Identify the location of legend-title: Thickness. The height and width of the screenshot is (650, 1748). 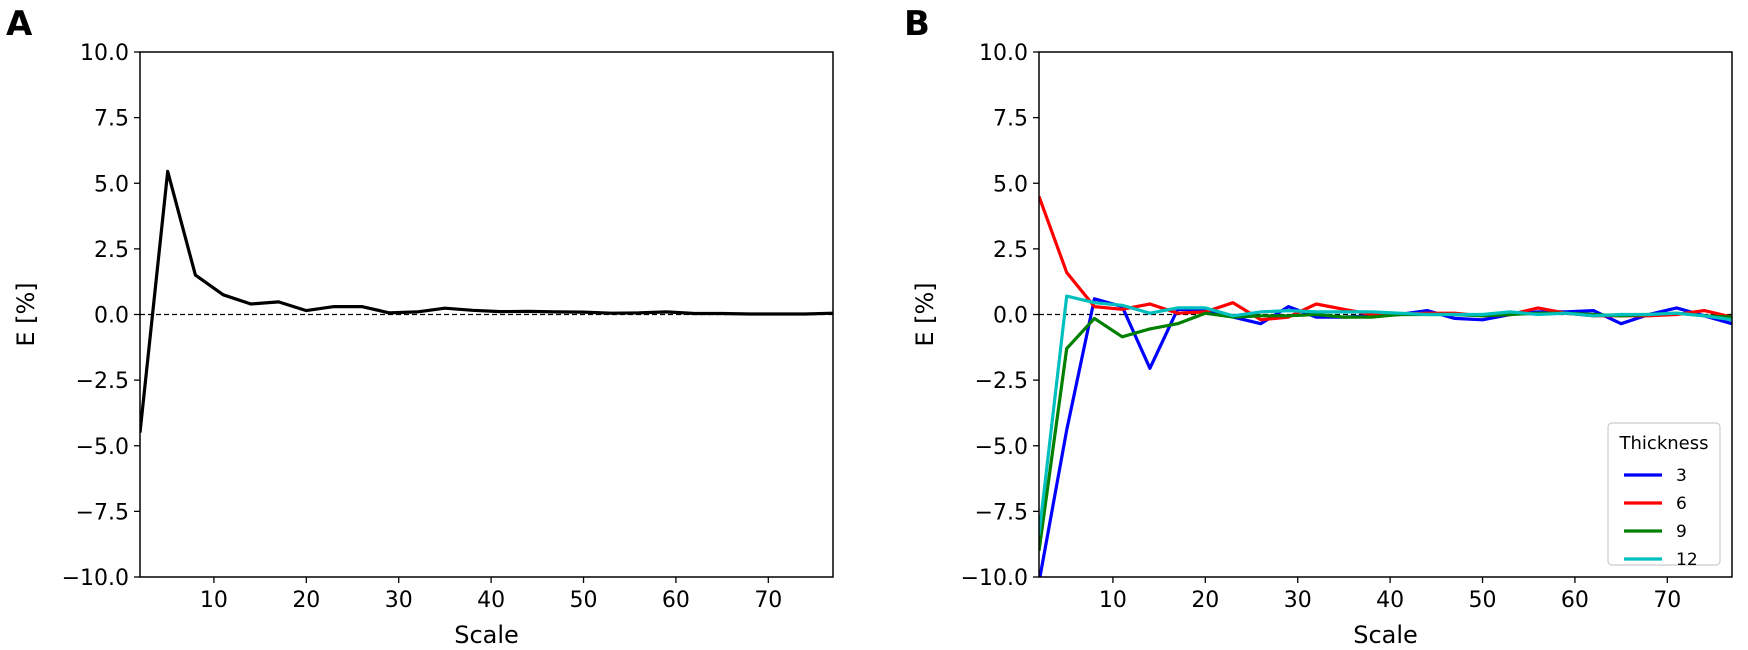
(1664, 443).